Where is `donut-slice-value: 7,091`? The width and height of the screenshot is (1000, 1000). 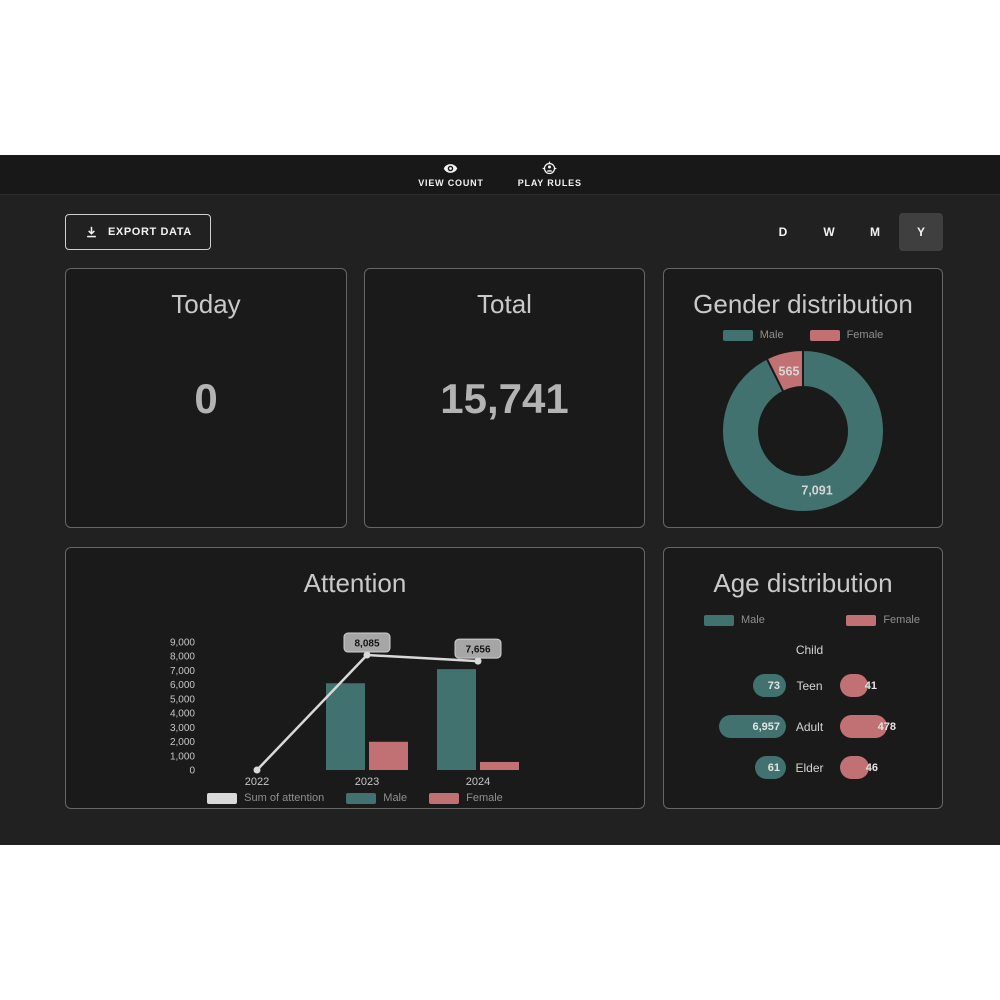
donut-slice-value: 7,091 is located at coordinates (816, 490).